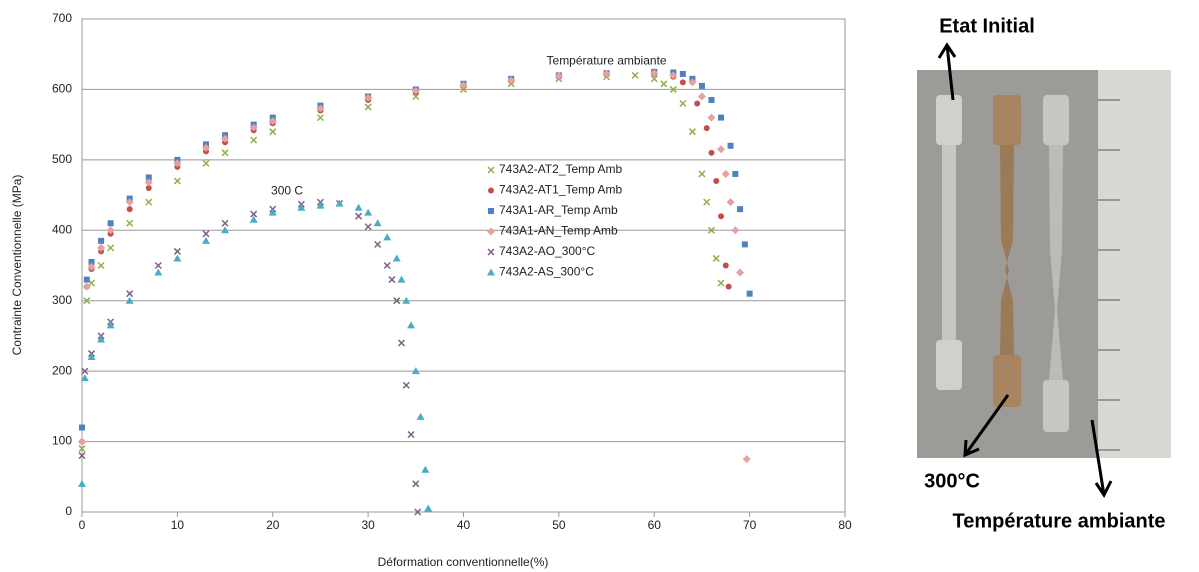  What do you see at coordinates (368, 525) in the screenshot?
I see `x-tick-label: 30` at bounding box center [368, 525].